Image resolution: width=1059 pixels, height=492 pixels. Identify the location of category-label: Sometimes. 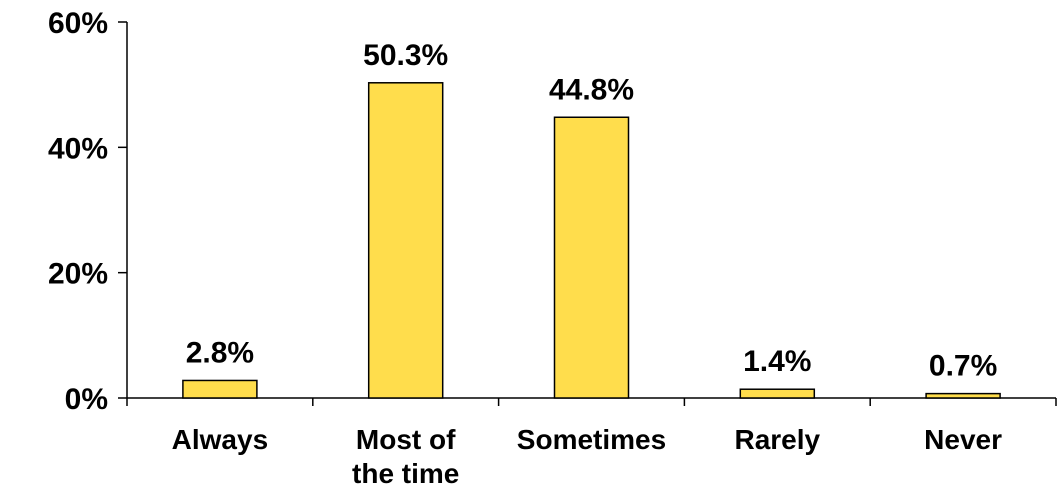
(591, 439).